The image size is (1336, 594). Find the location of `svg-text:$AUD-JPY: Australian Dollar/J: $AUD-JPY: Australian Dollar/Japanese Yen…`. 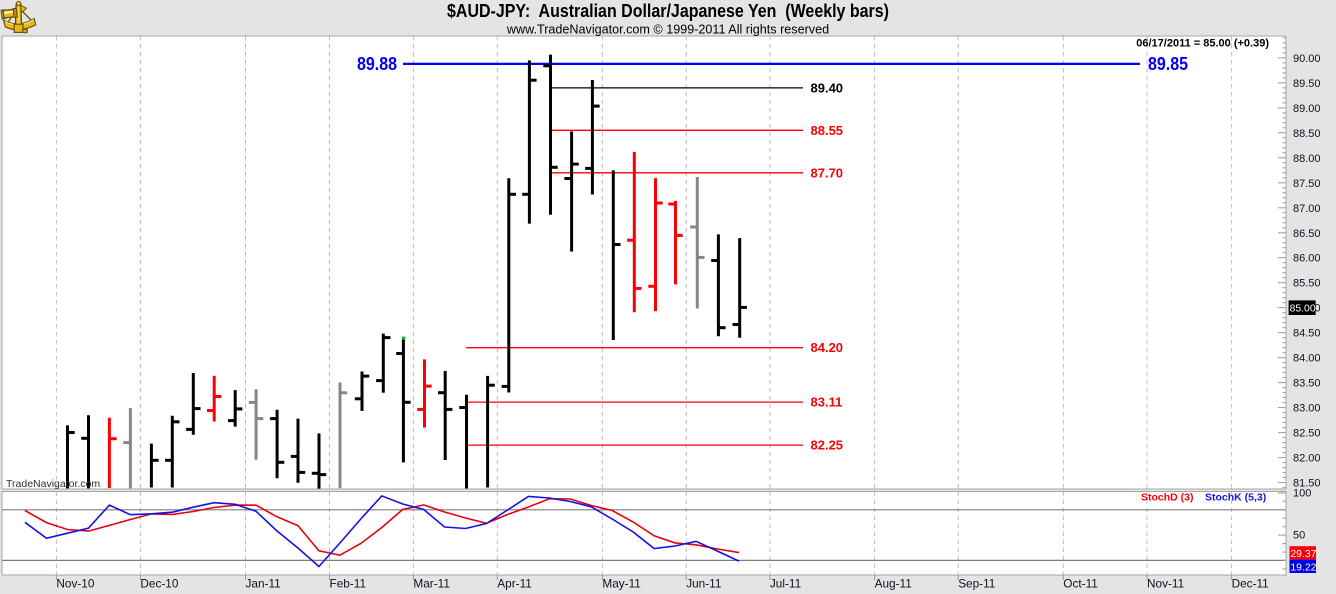

svg-text:$AUD-JPY: Australian Dollar/J: $AUD-JPY: Australian Dollar/Japanese Yen… is located at coordinates (668, 11).